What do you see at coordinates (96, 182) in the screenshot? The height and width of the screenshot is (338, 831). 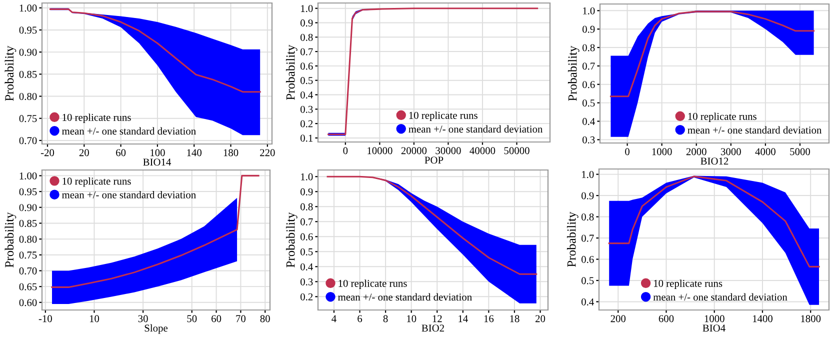 I see `text: 10 replicate runs` at bounding box center [96, 182].